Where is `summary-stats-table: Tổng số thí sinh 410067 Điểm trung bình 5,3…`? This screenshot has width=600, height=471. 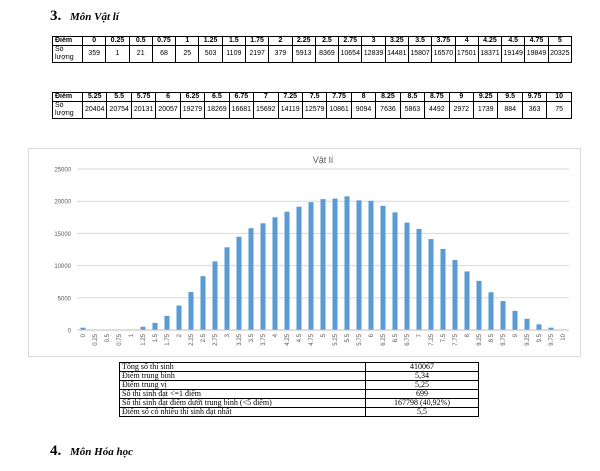
summary-stats-table: Tổng số thí sinh 410067 Điểm trung bình 5,3… is located at coordinates (299, 389).